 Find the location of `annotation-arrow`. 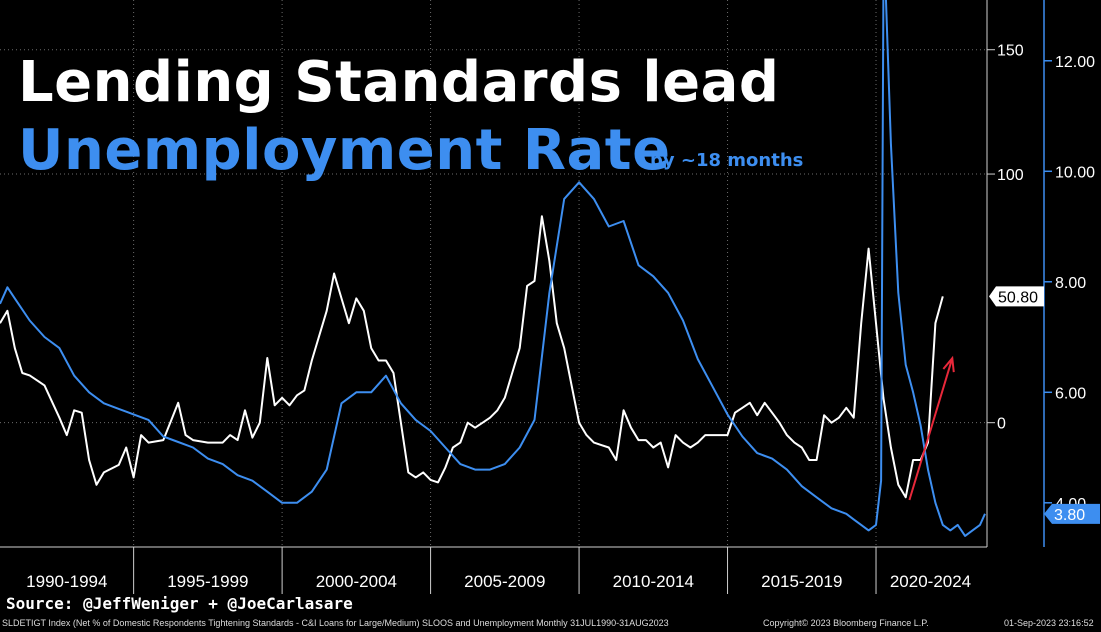

annotation-arrow is located at coordinates (931, 428).